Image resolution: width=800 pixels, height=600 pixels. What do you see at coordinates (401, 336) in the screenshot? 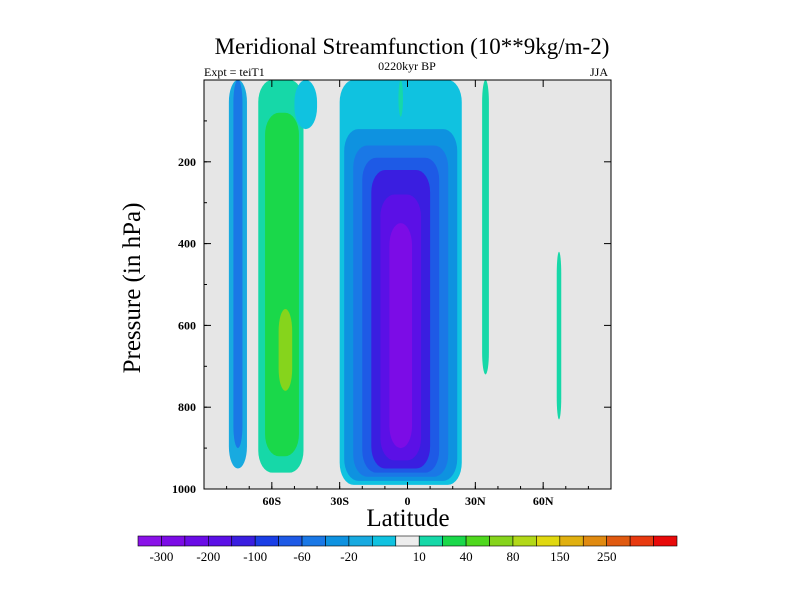
I see `contour-tropical-core` at bounding box center [401, 336].